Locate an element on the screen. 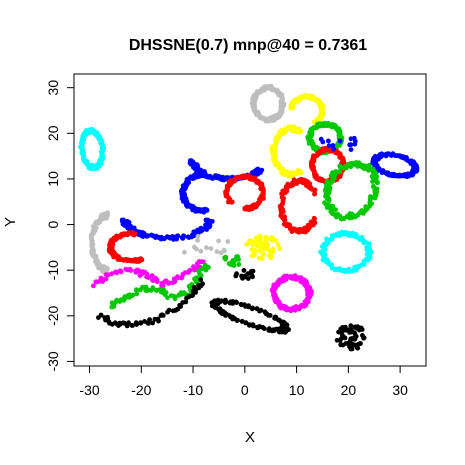  y-tick-label: 10 is located at coordinates (53, 179).